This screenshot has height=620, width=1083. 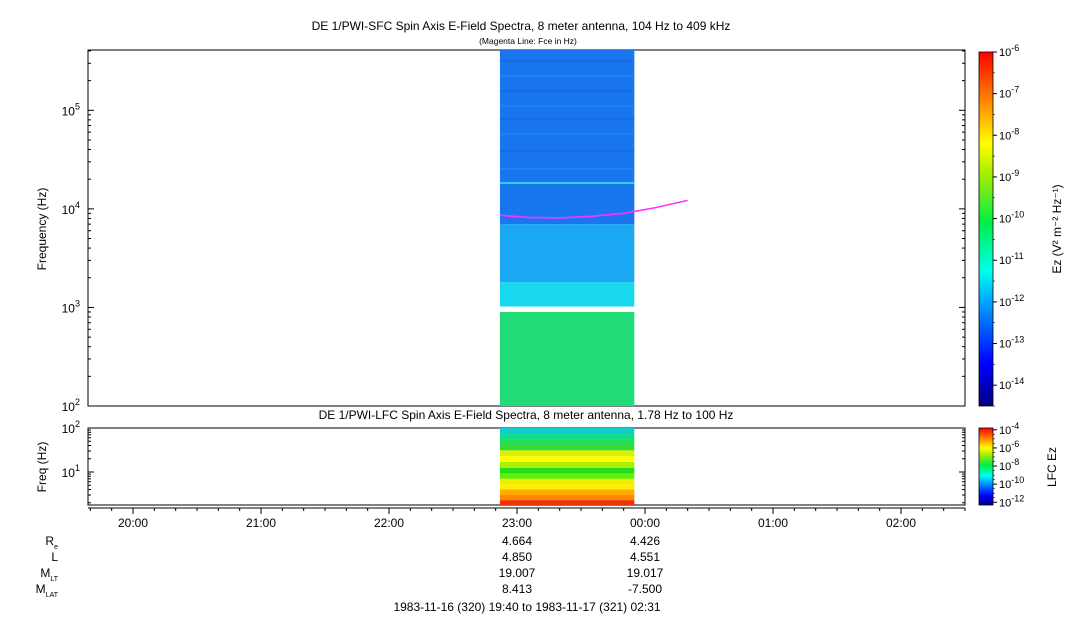 What do you see at coordinates (593, 209) in the screenshot?
I see `fce-line-series` at bounding box center [593, 209].